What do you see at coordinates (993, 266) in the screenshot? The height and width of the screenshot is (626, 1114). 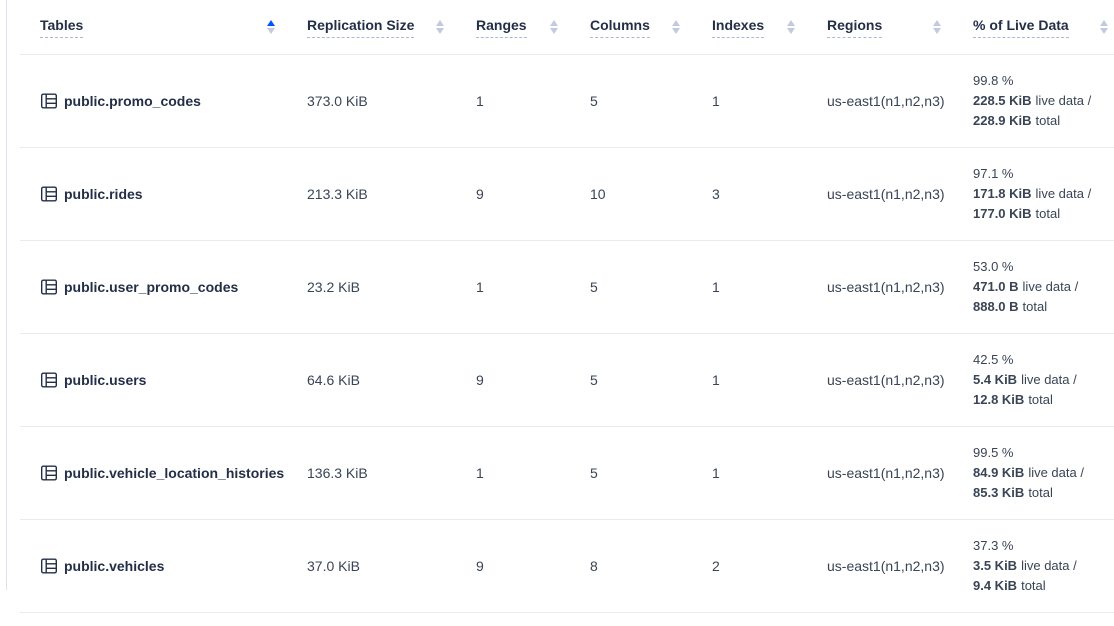 I see `live-data-percent: 53.0 %` at bounding box center [993, 266].